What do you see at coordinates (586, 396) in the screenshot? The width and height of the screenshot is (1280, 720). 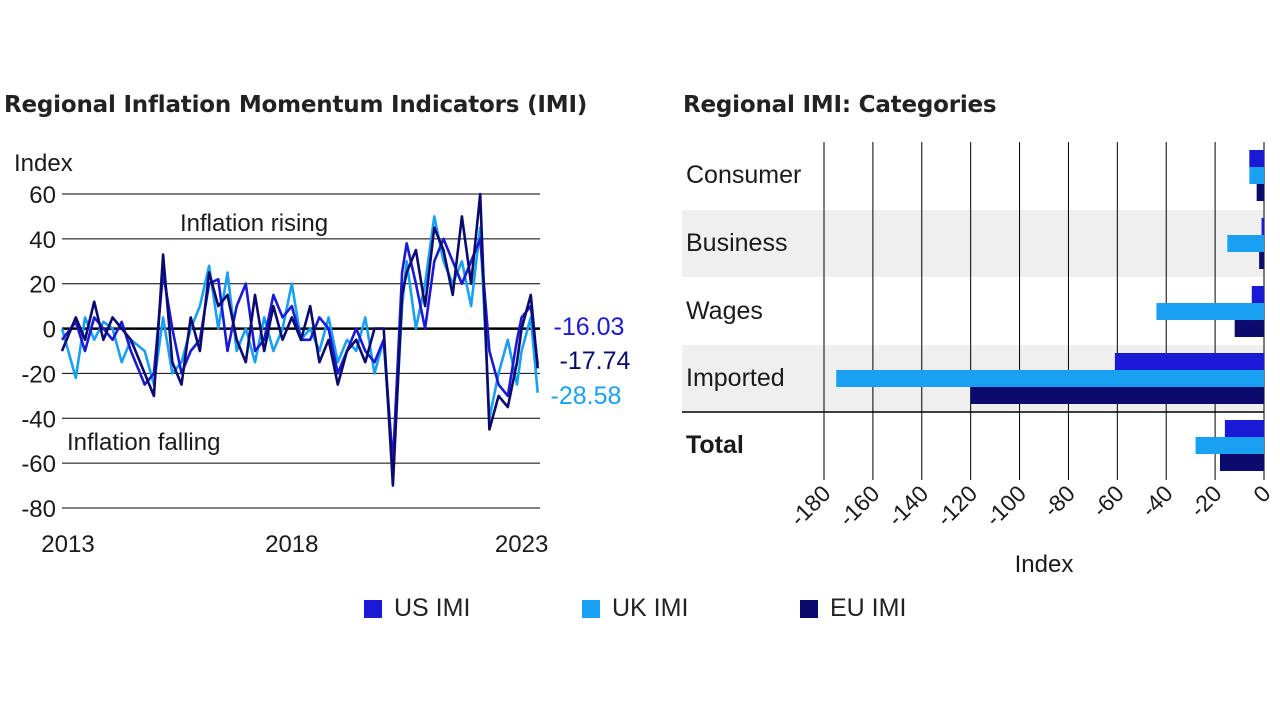 I see `end-value-label: -28.58` at bounding box center [586, 396].